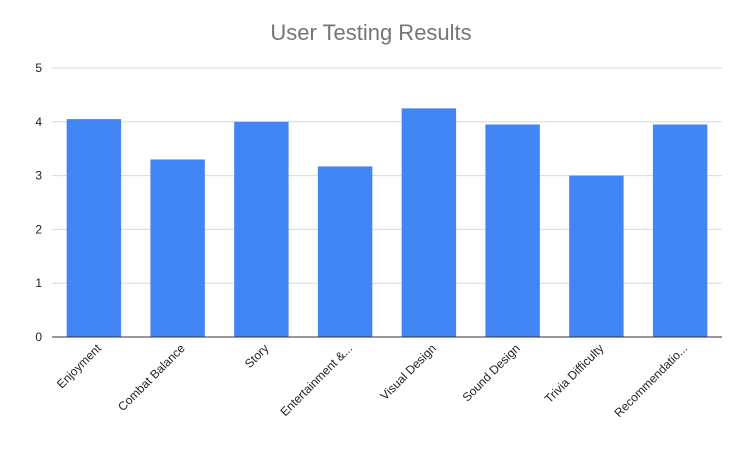 Image resolution: width=746 pixels, height=450 pixels. What do you see at coordinates (79, 366) in the screenshot?
I see `x-tick-label: Enjoyment` at bounding box center [79, 366].